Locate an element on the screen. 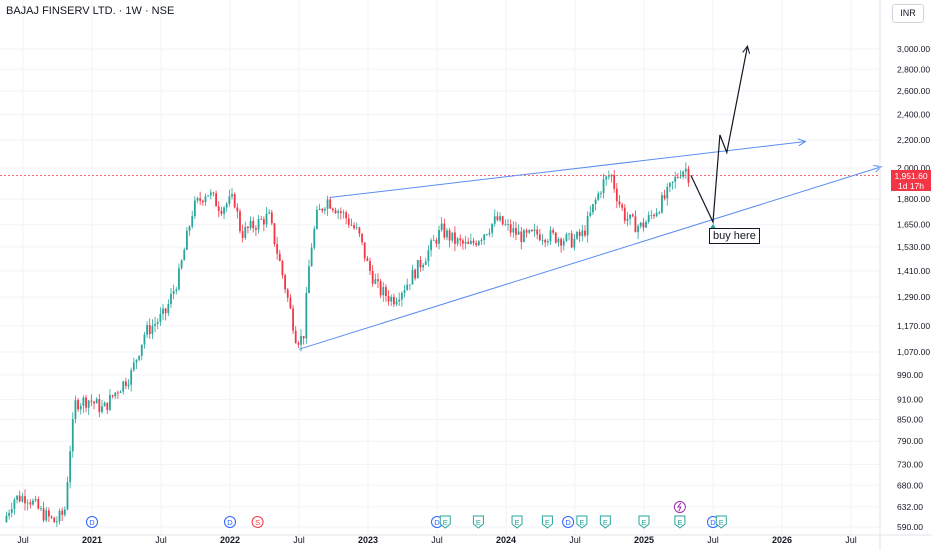 The width and height of the screenshot is (932, 550). last-price-value: 1,951.60 is located at coordinates (911, 176).